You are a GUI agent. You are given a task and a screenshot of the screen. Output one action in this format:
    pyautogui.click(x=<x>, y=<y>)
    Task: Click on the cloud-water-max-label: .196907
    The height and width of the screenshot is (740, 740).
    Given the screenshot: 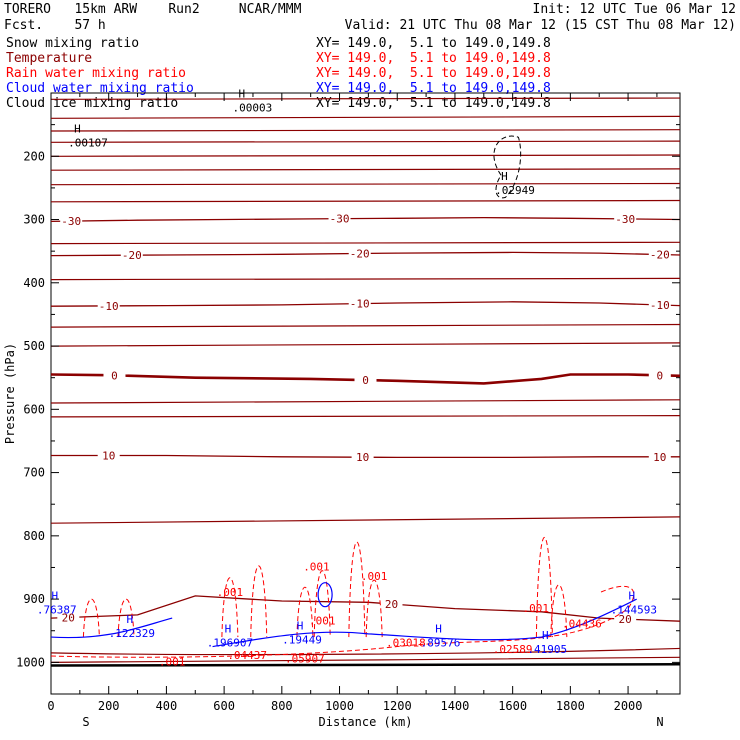 What is the action you would take?
    pyautogui.click(x=230, y=643)
    